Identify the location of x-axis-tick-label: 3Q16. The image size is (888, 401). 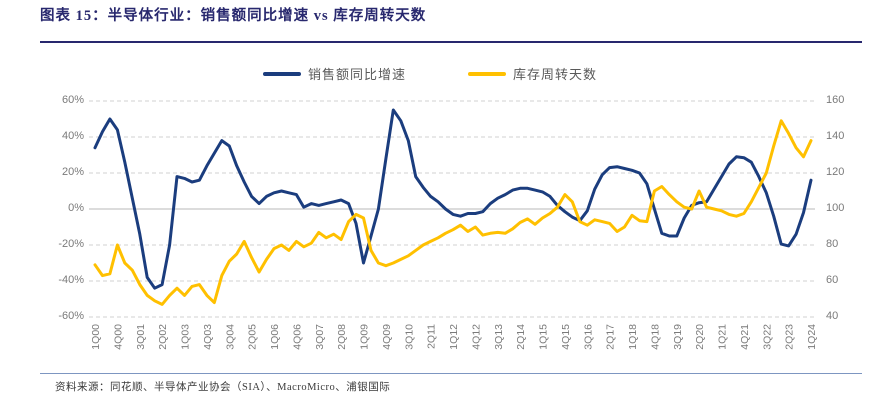
(588, 337).